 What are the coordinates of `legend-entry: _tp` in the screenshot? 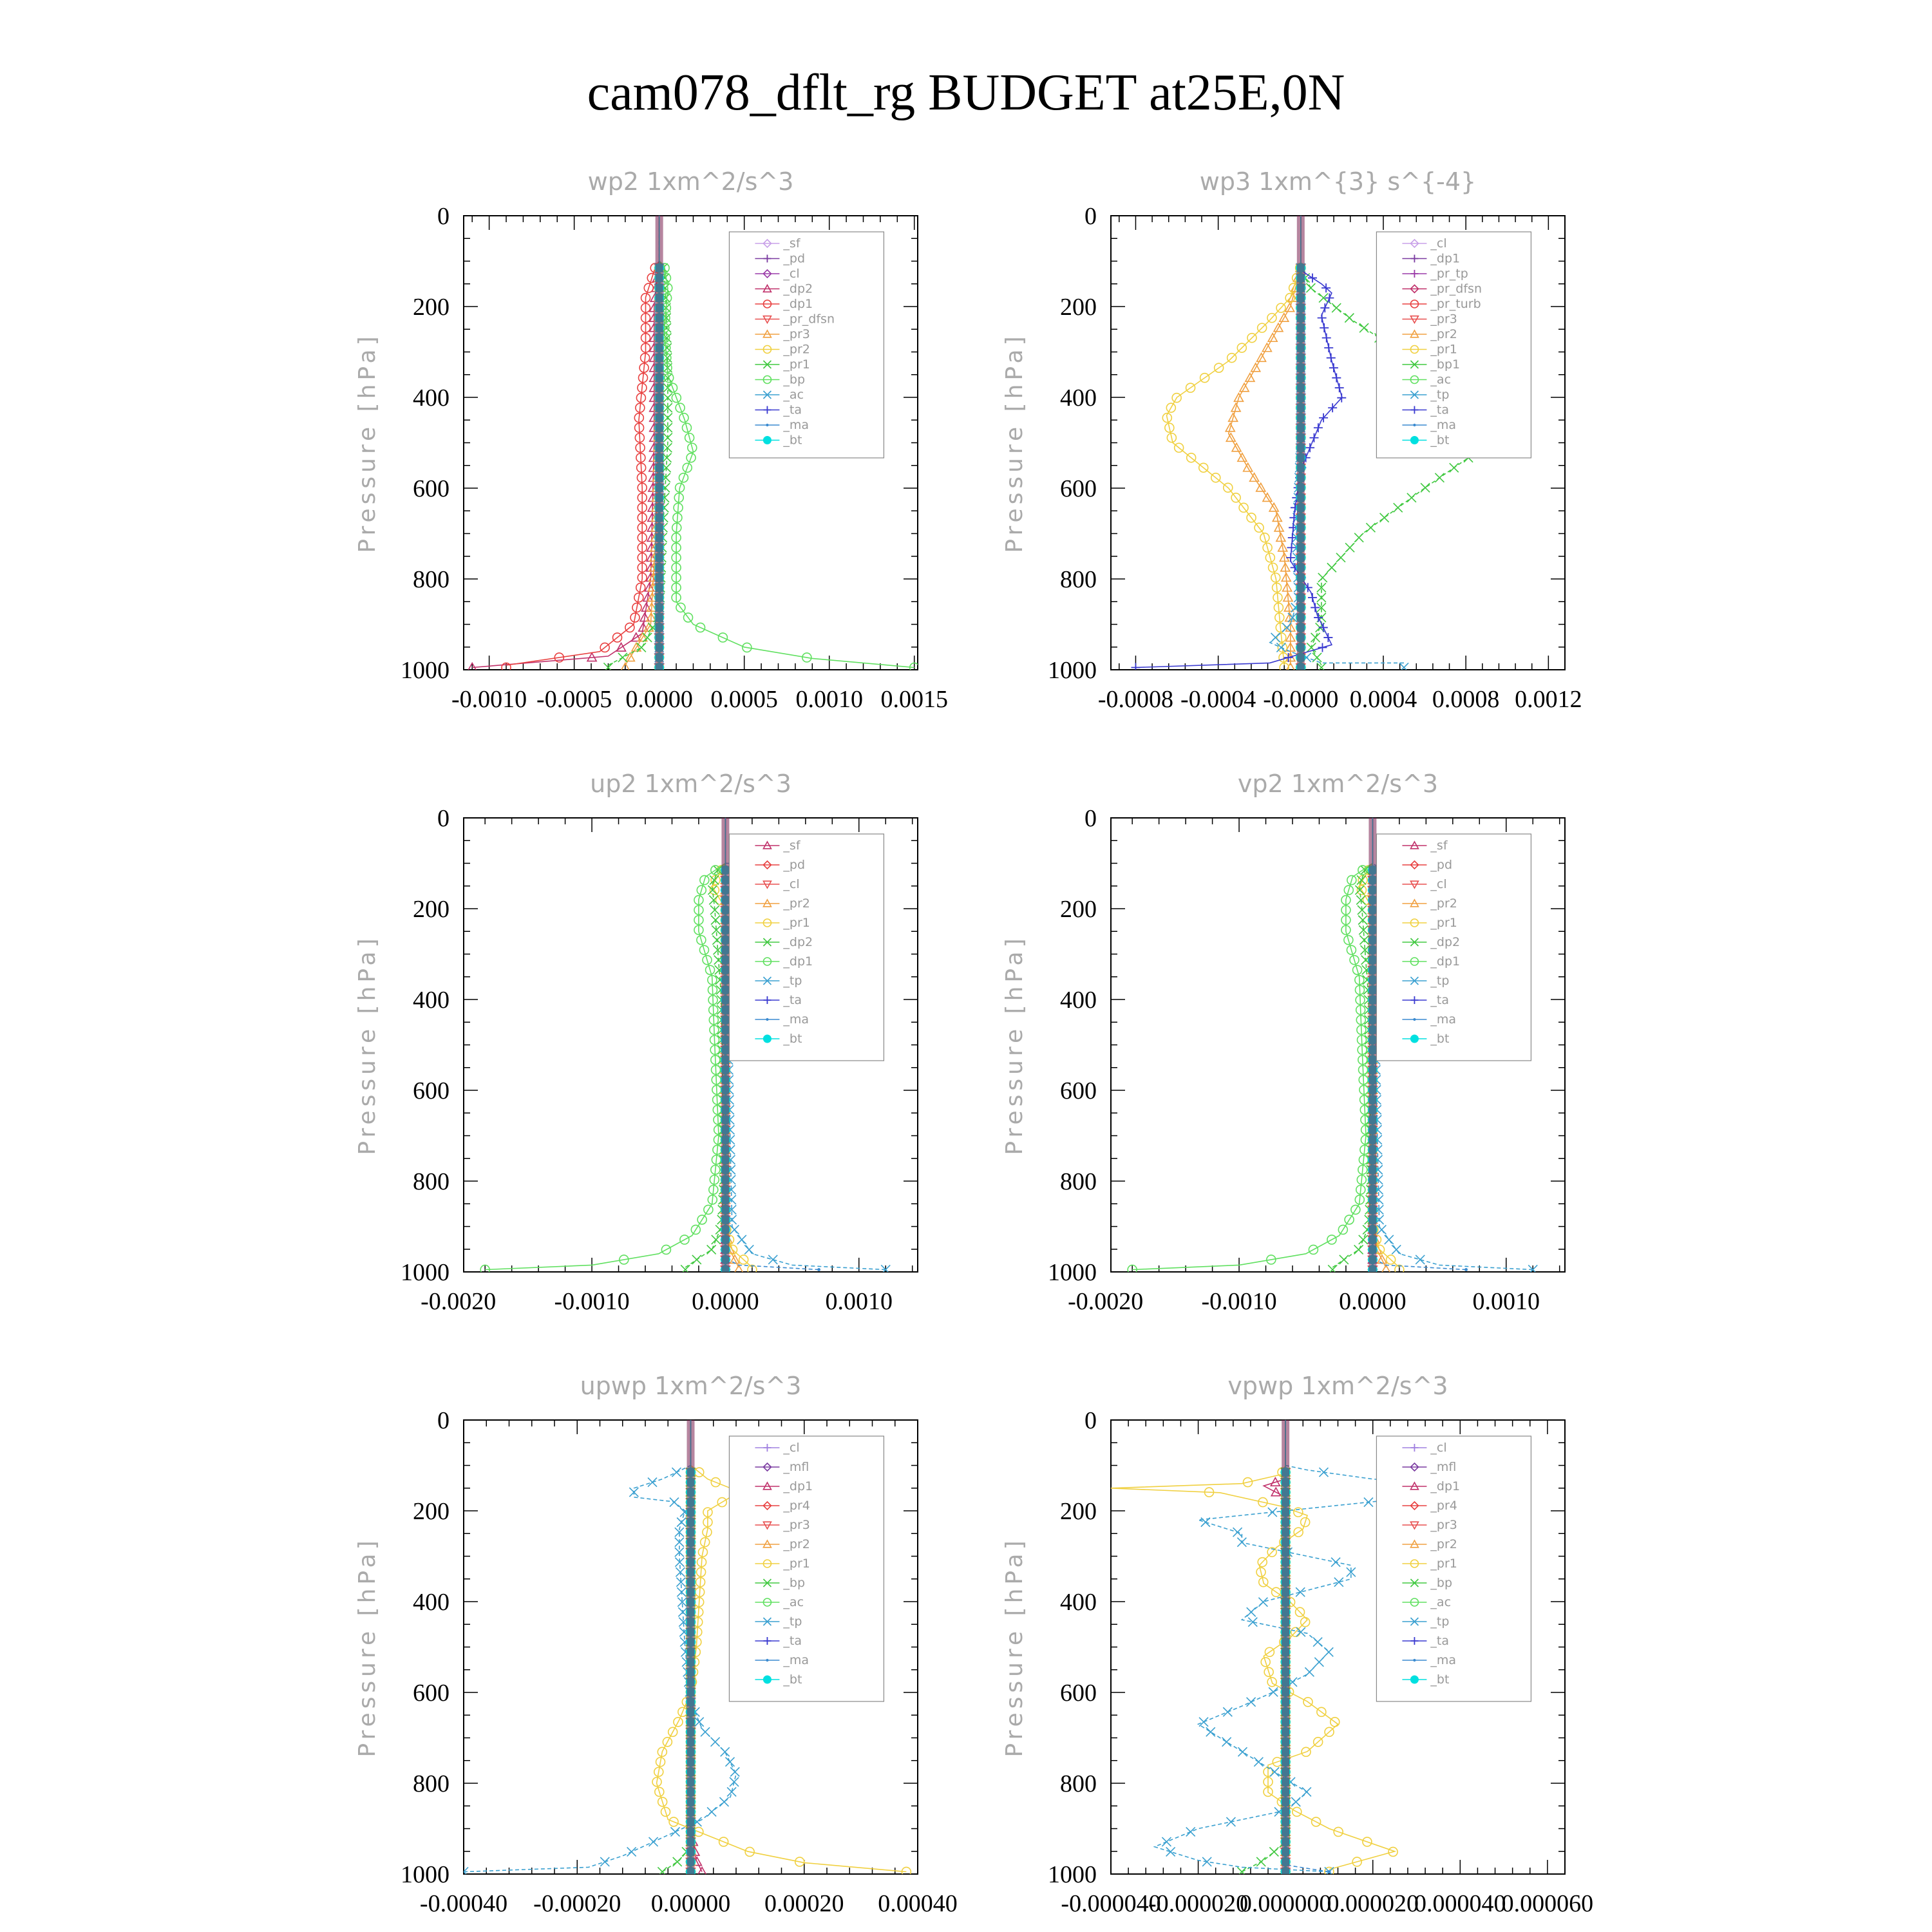 It's located at (792, 1622).